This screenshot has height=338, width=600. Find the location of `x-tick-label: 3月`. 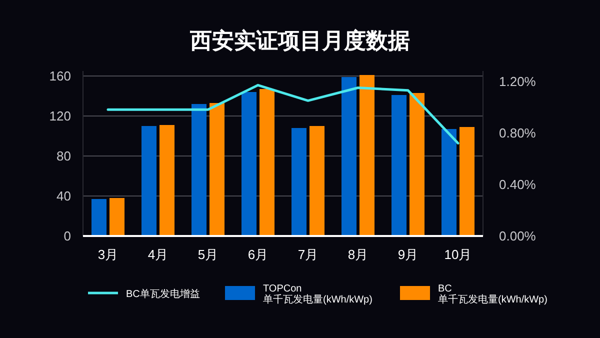

x-tick-label: 3月 is located at coordinates (108, 254).